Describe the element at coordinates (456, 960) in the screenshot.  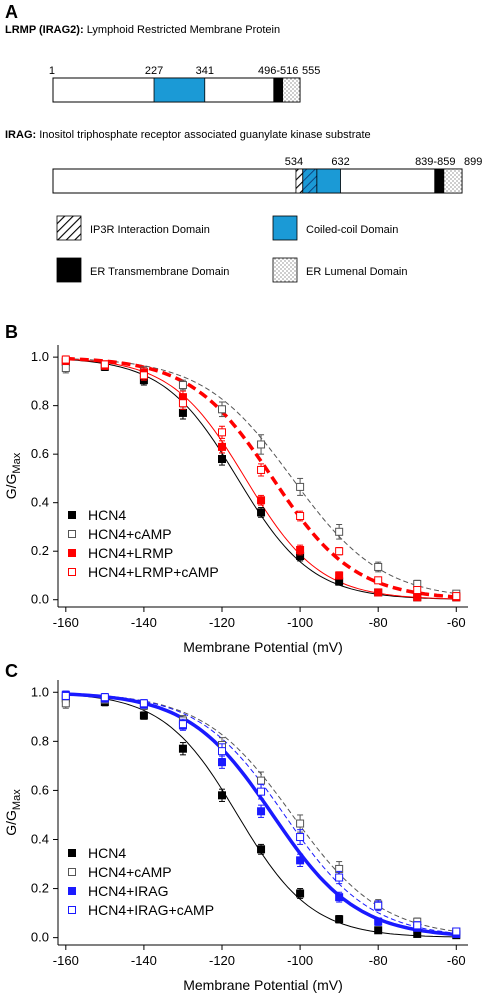
I see `x-tick-label: -60` at that location.